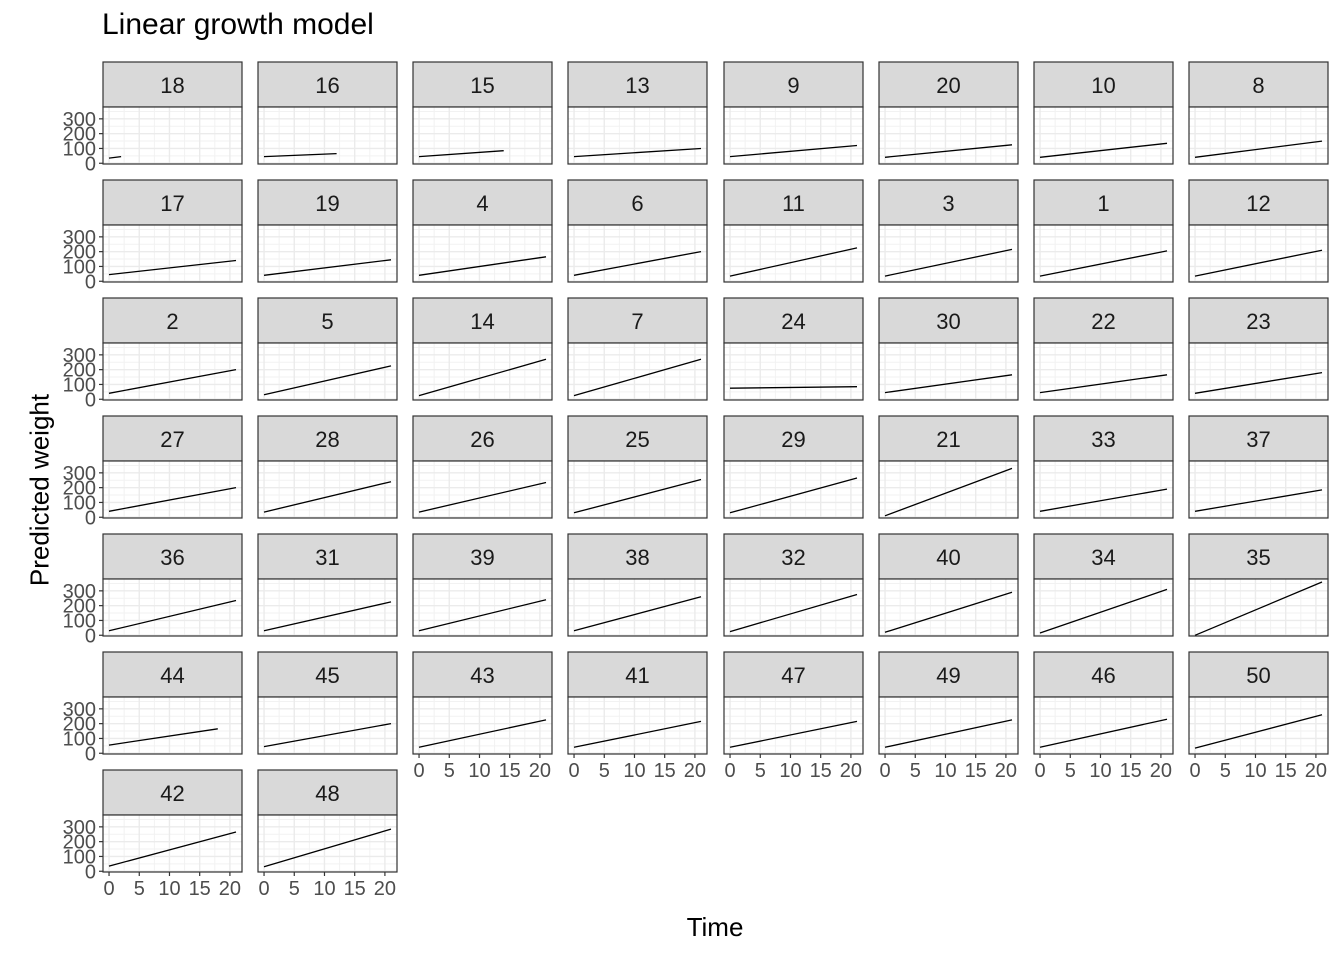  What do you see at coordinates (948, 675) in the screenshot?
I see `facet-strip-label: 49` at bounding box center [948, 675].